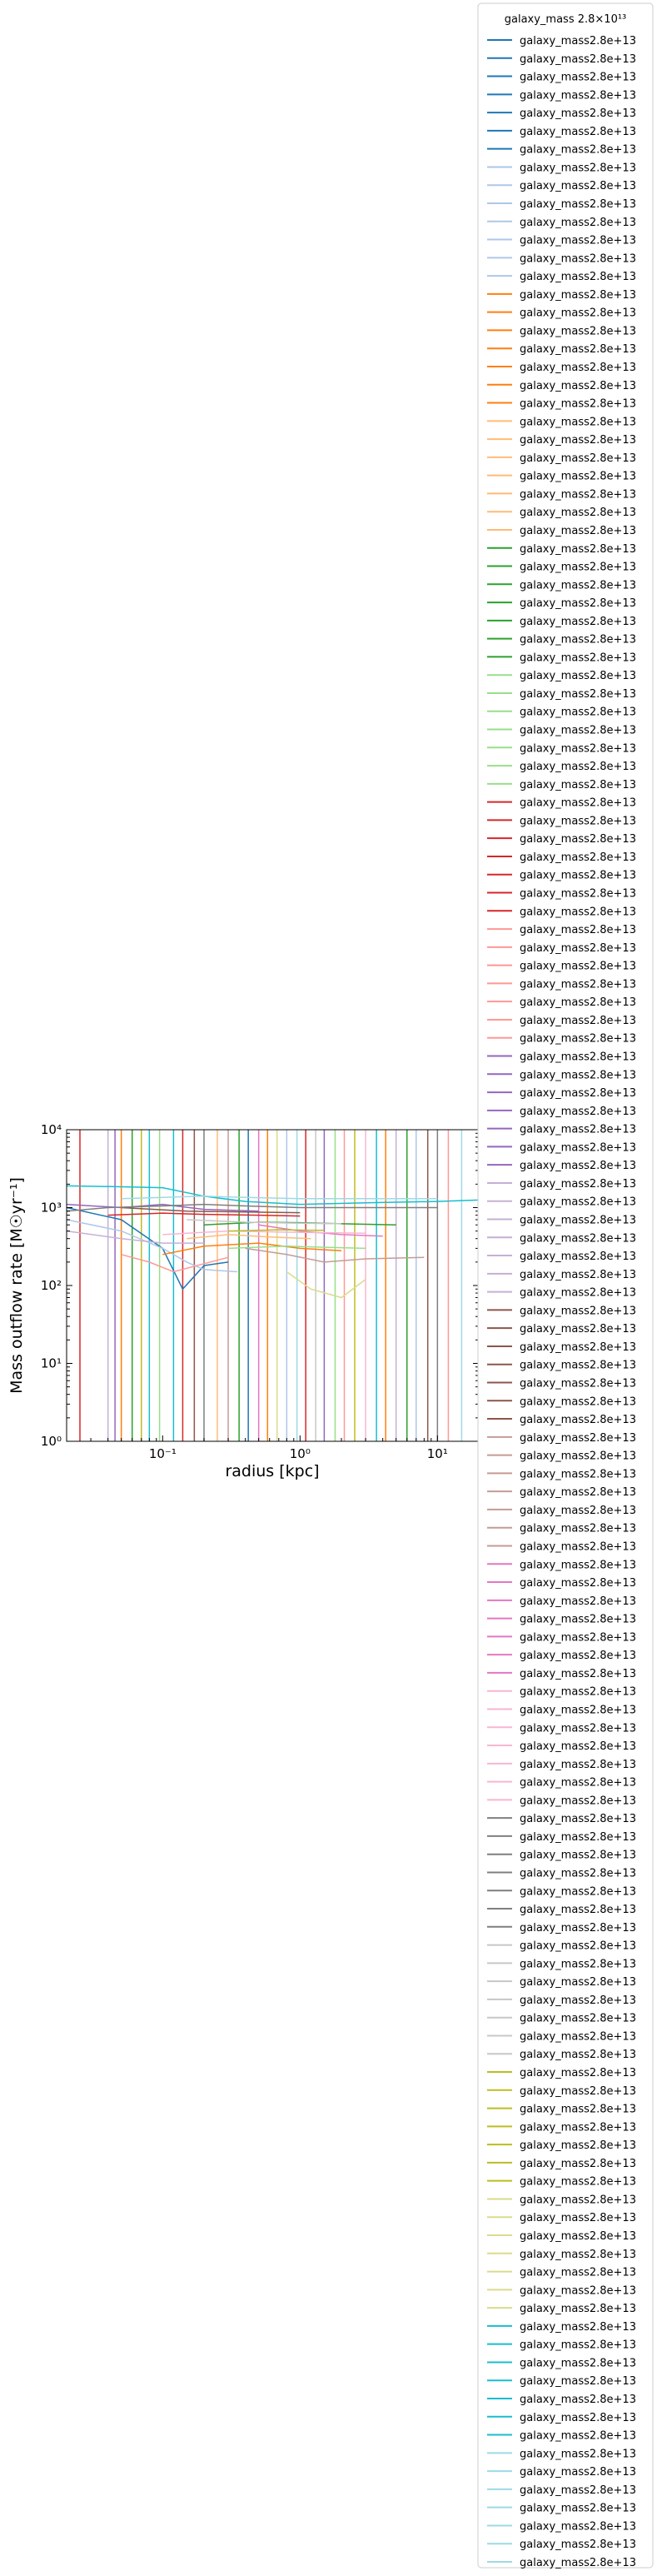 The width and height of the screenshot is (657, 2576). What do you see at coordinates (51, 1208) in the screenshot?
I see `y-tick-label-3: 10³` at bounding box center [51, 1208].